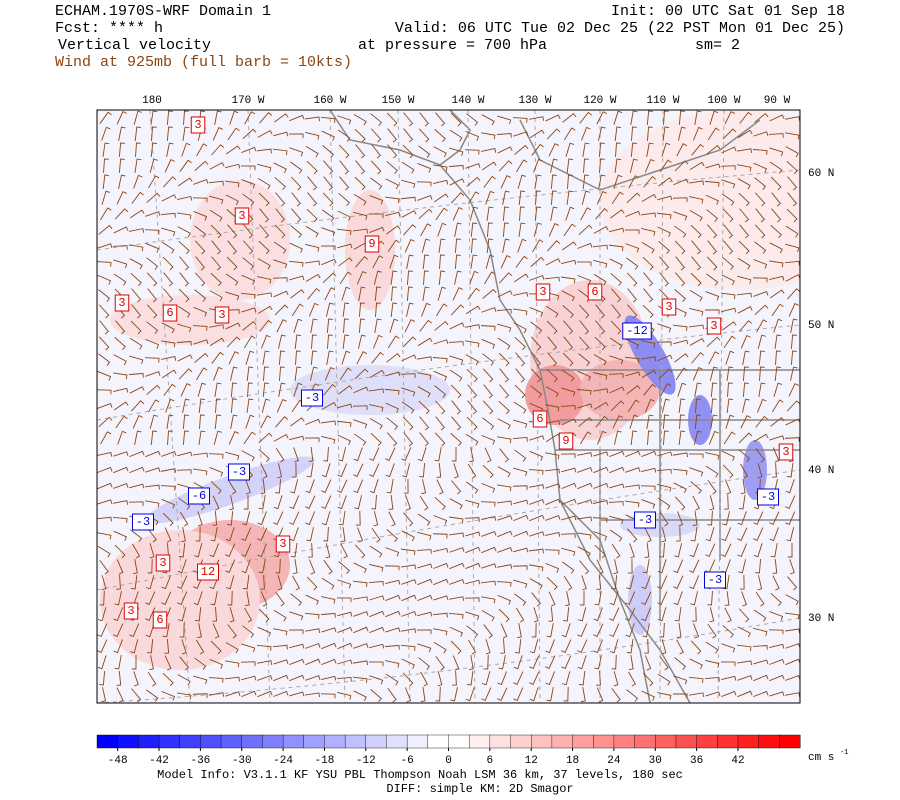 This screenshot has height=800, width=900. What do you see at coordinates (595, 292) in the screenshot?
I see `contour-label: 6` at bounding box center [595, 292].